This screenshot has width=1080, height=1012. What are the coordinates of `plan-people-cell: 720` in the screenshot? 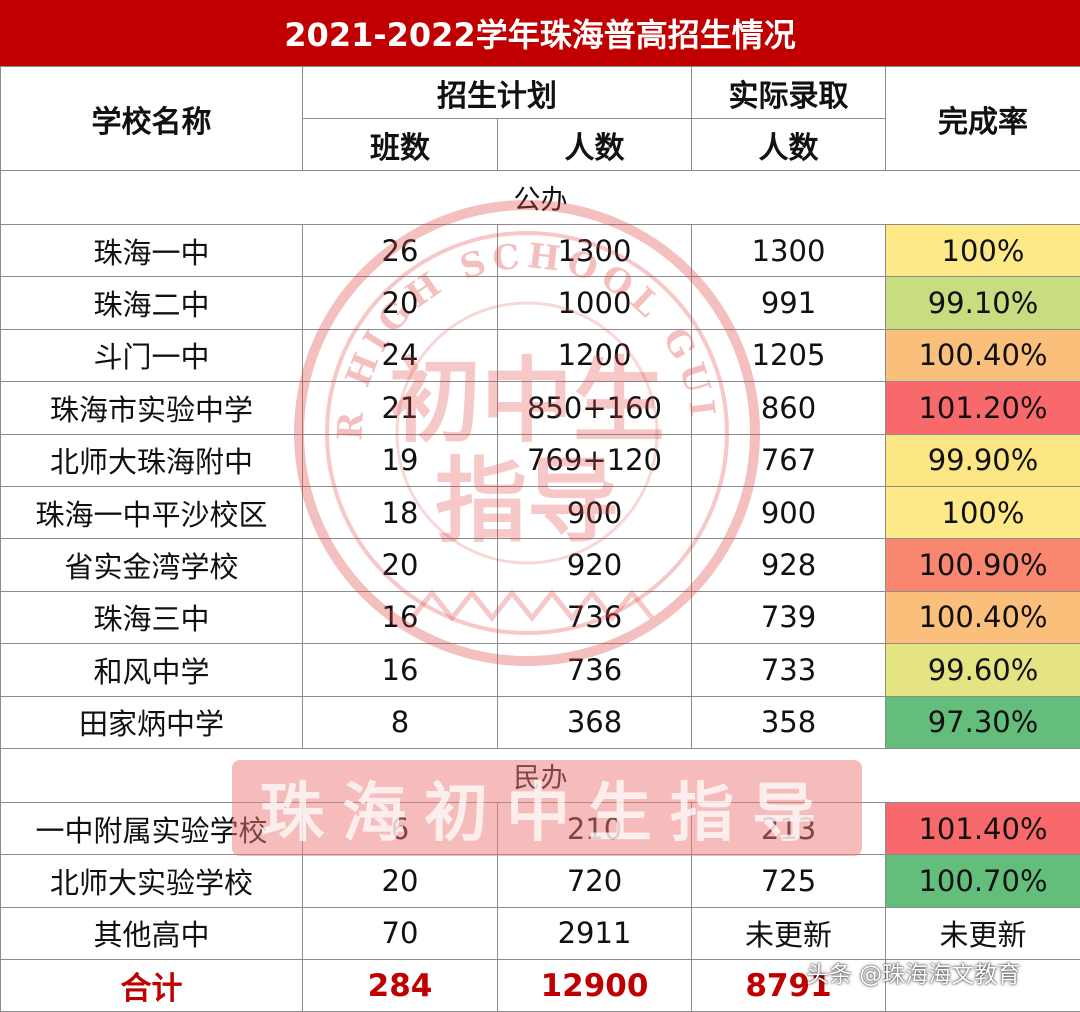 It's located at (595, 881).